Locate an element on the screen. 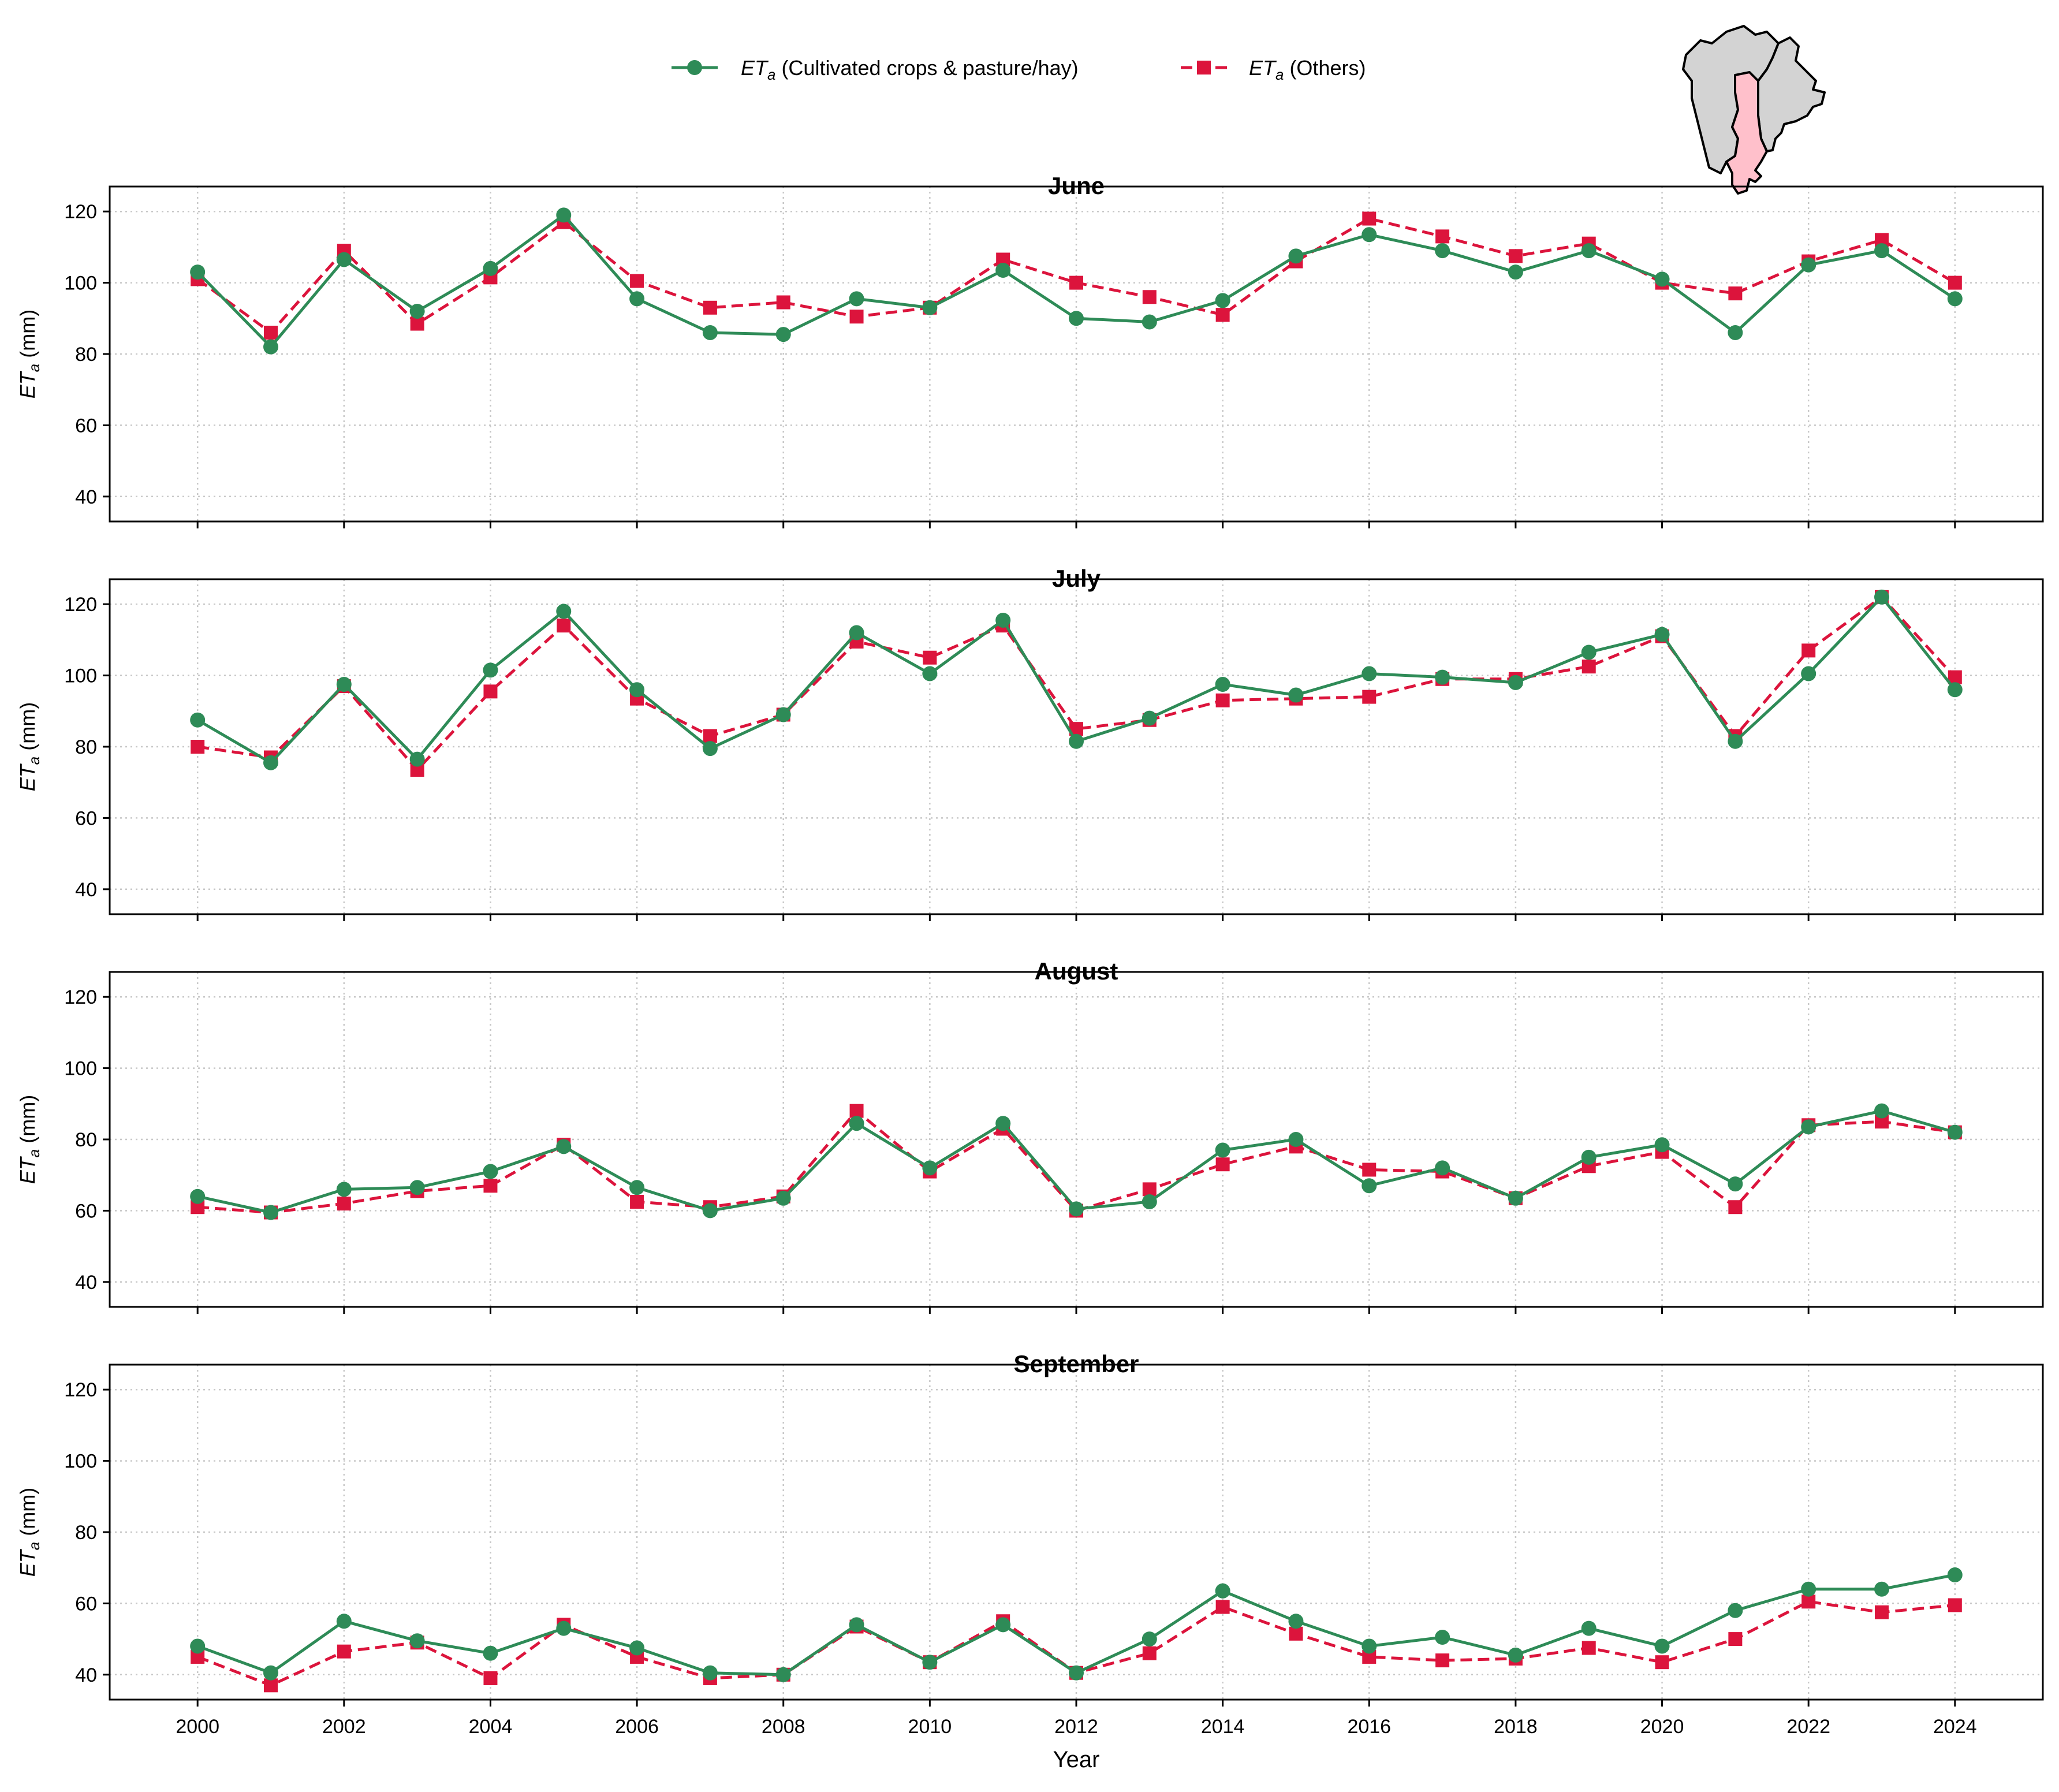 The image size is (2059, 1792). y-tick-label: 120 is located at coordinates (80, 605).